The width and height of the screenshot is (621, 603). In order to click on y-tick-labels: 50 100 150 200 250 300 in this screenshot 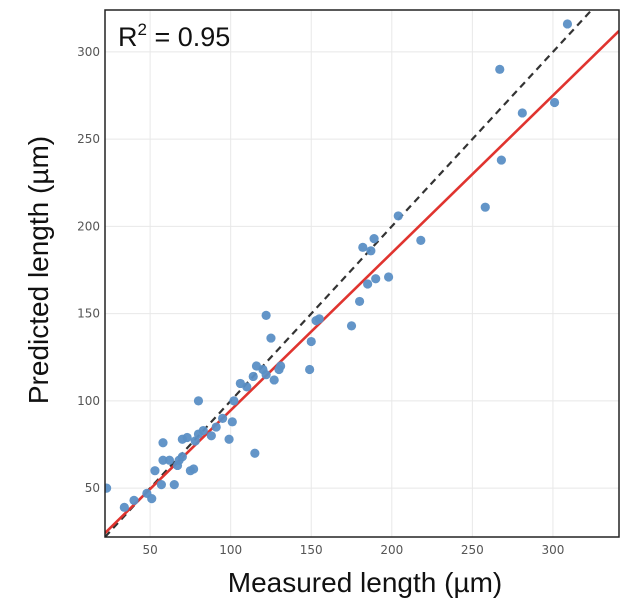, I will do `click(88, 270)`.